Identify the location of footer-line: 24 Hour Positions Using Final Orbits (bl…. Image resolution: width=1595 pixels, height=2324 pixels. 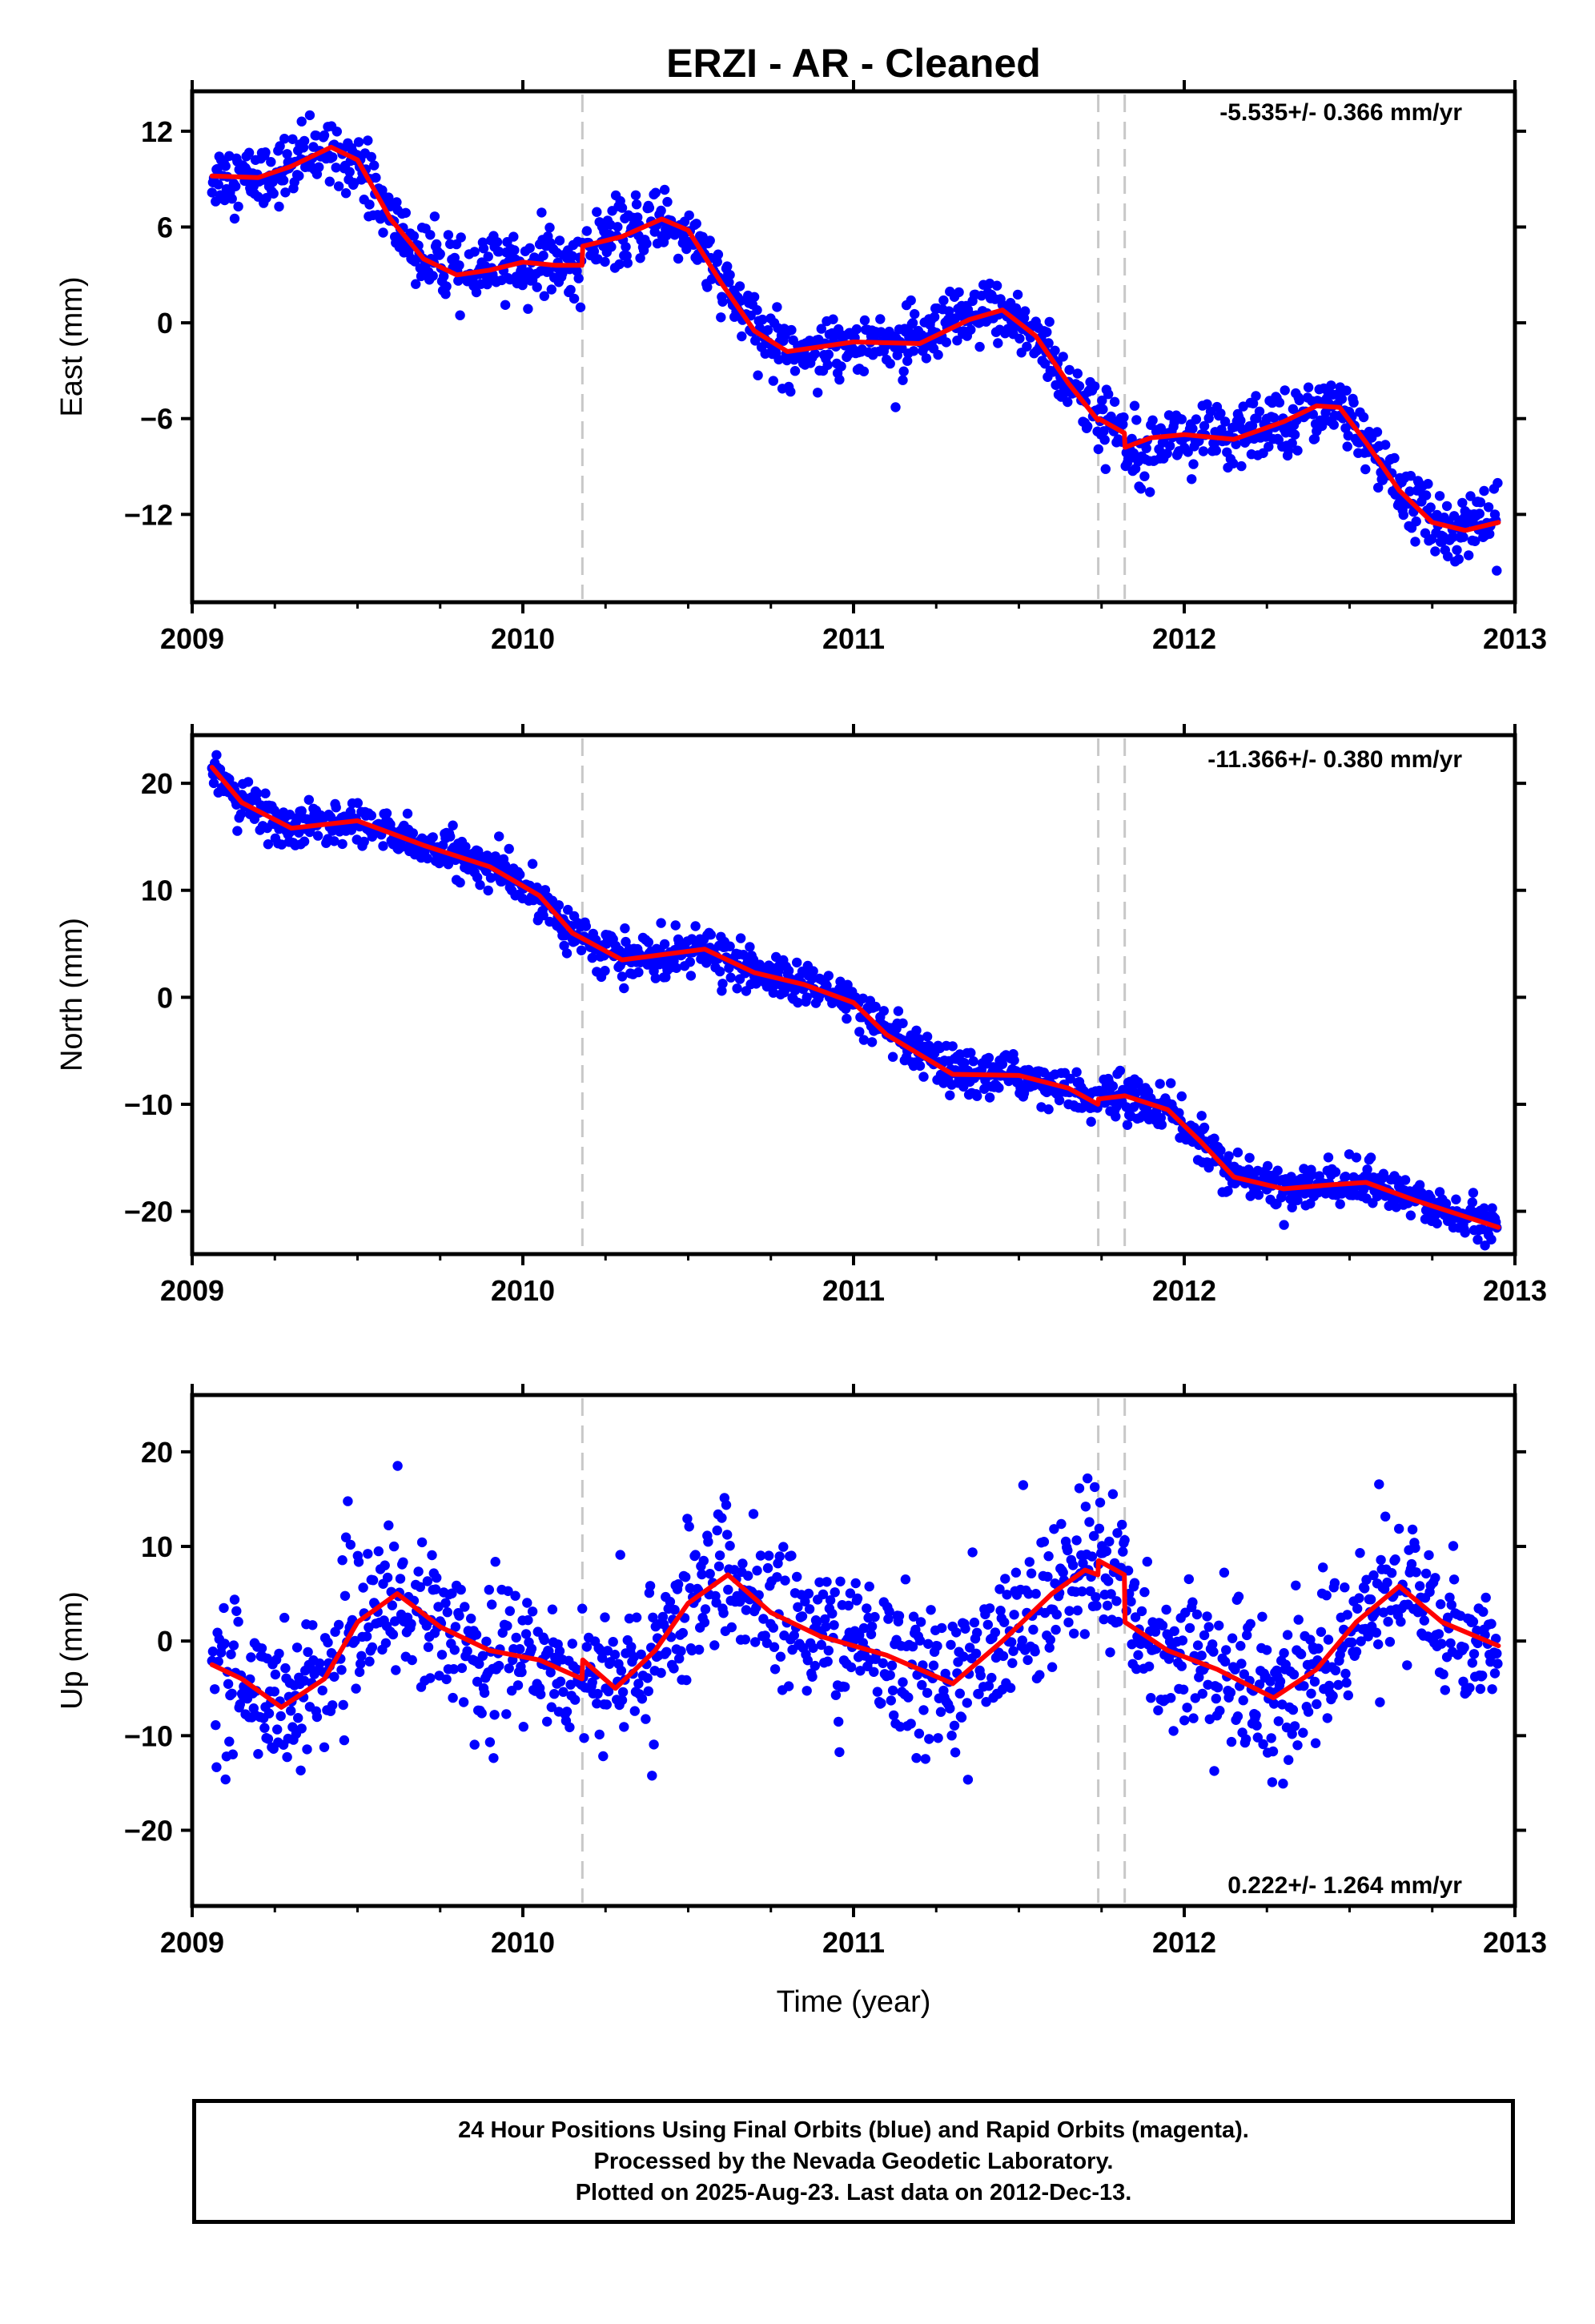
(853, 2130).